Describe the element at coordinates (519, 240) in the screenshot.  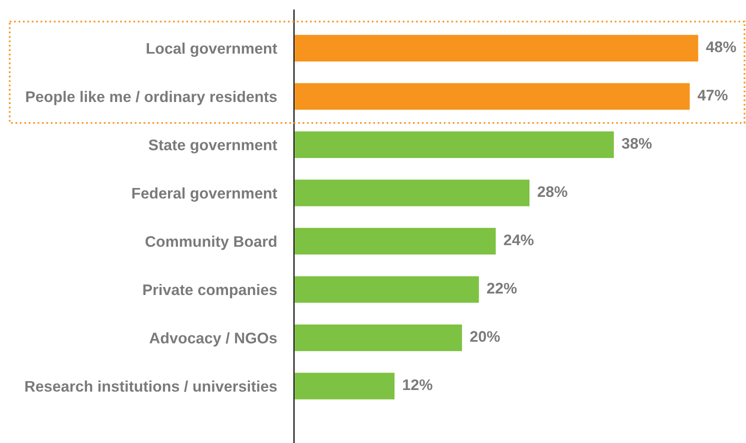
I see `data-label: 24%` at that location.